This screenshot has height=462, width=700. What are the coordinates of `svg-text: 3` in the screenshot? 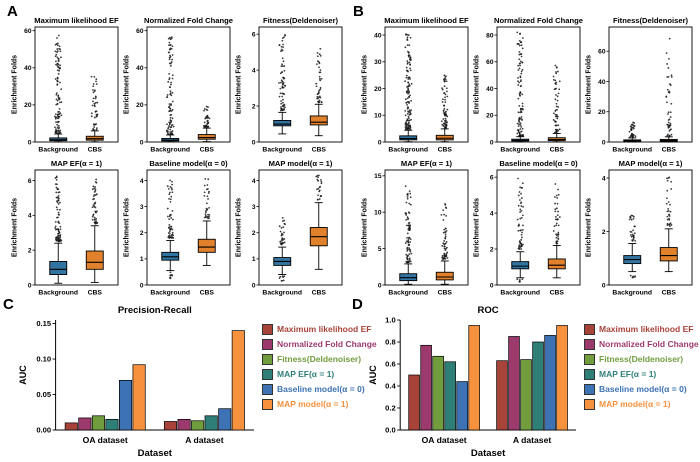 It's located at (142, 207).